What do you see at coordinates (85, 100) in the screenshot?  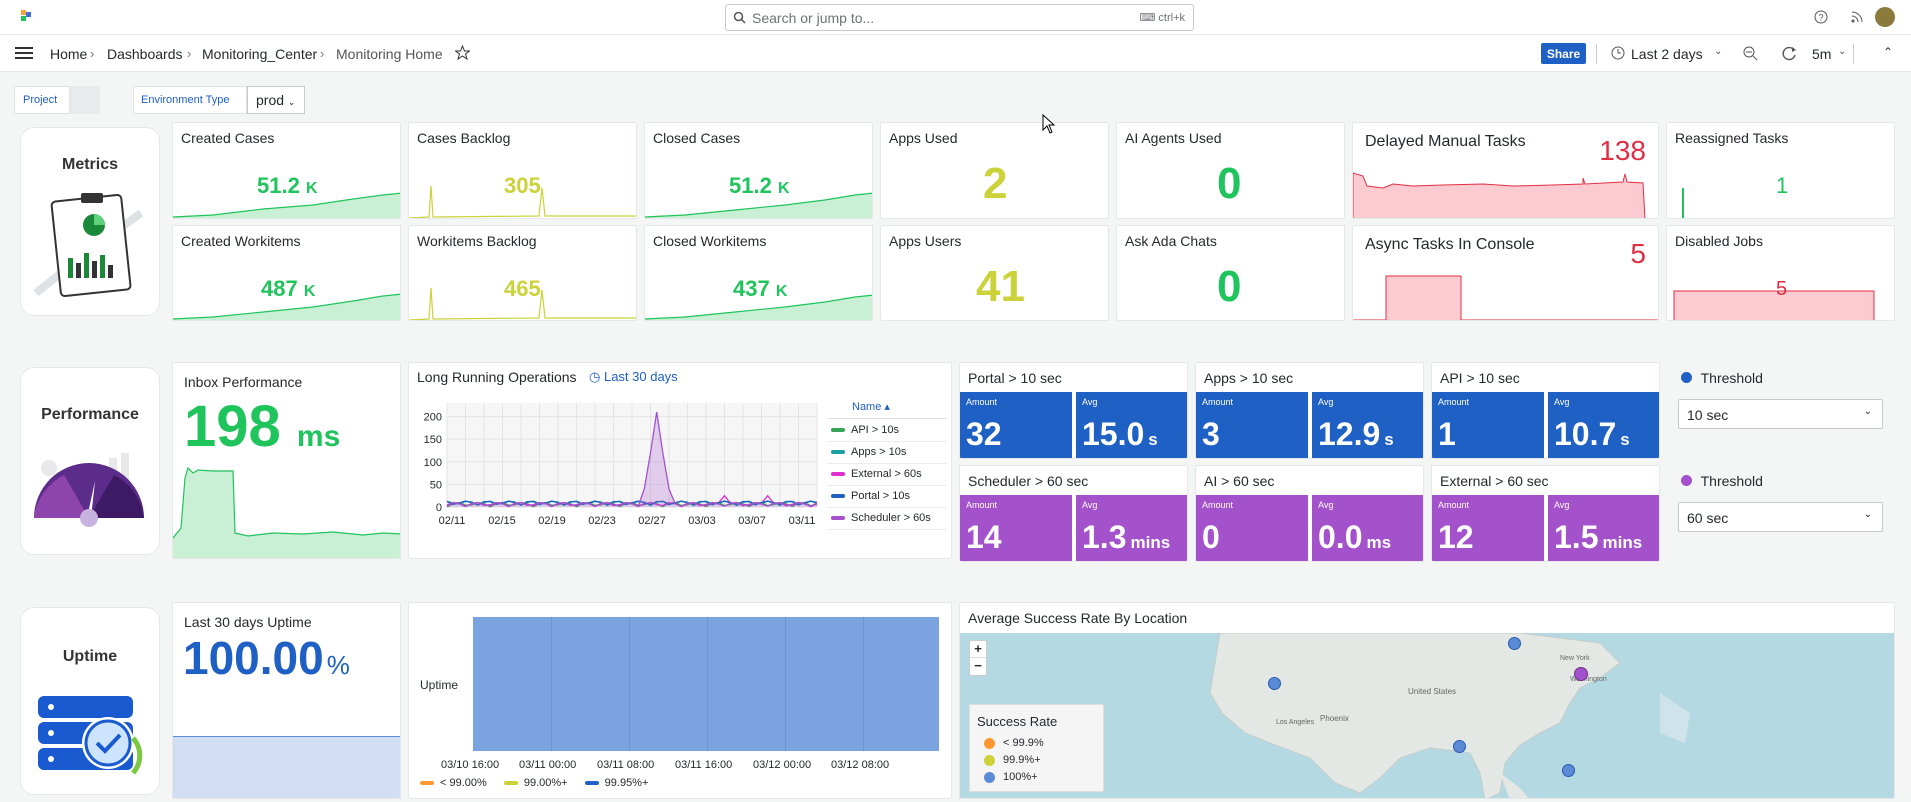 I see `project-select` at bounding box center [85, 100].